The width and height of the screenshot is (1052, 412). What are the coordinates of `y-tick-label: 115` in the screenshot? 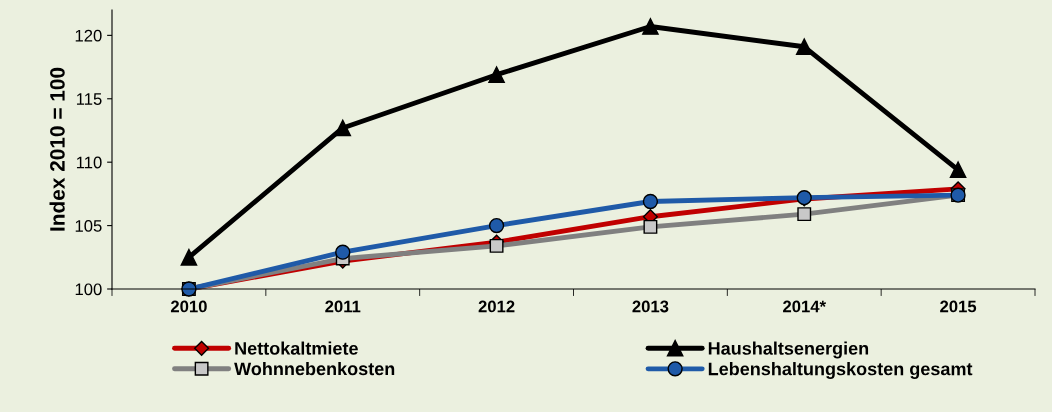 It's located at (89, 99).